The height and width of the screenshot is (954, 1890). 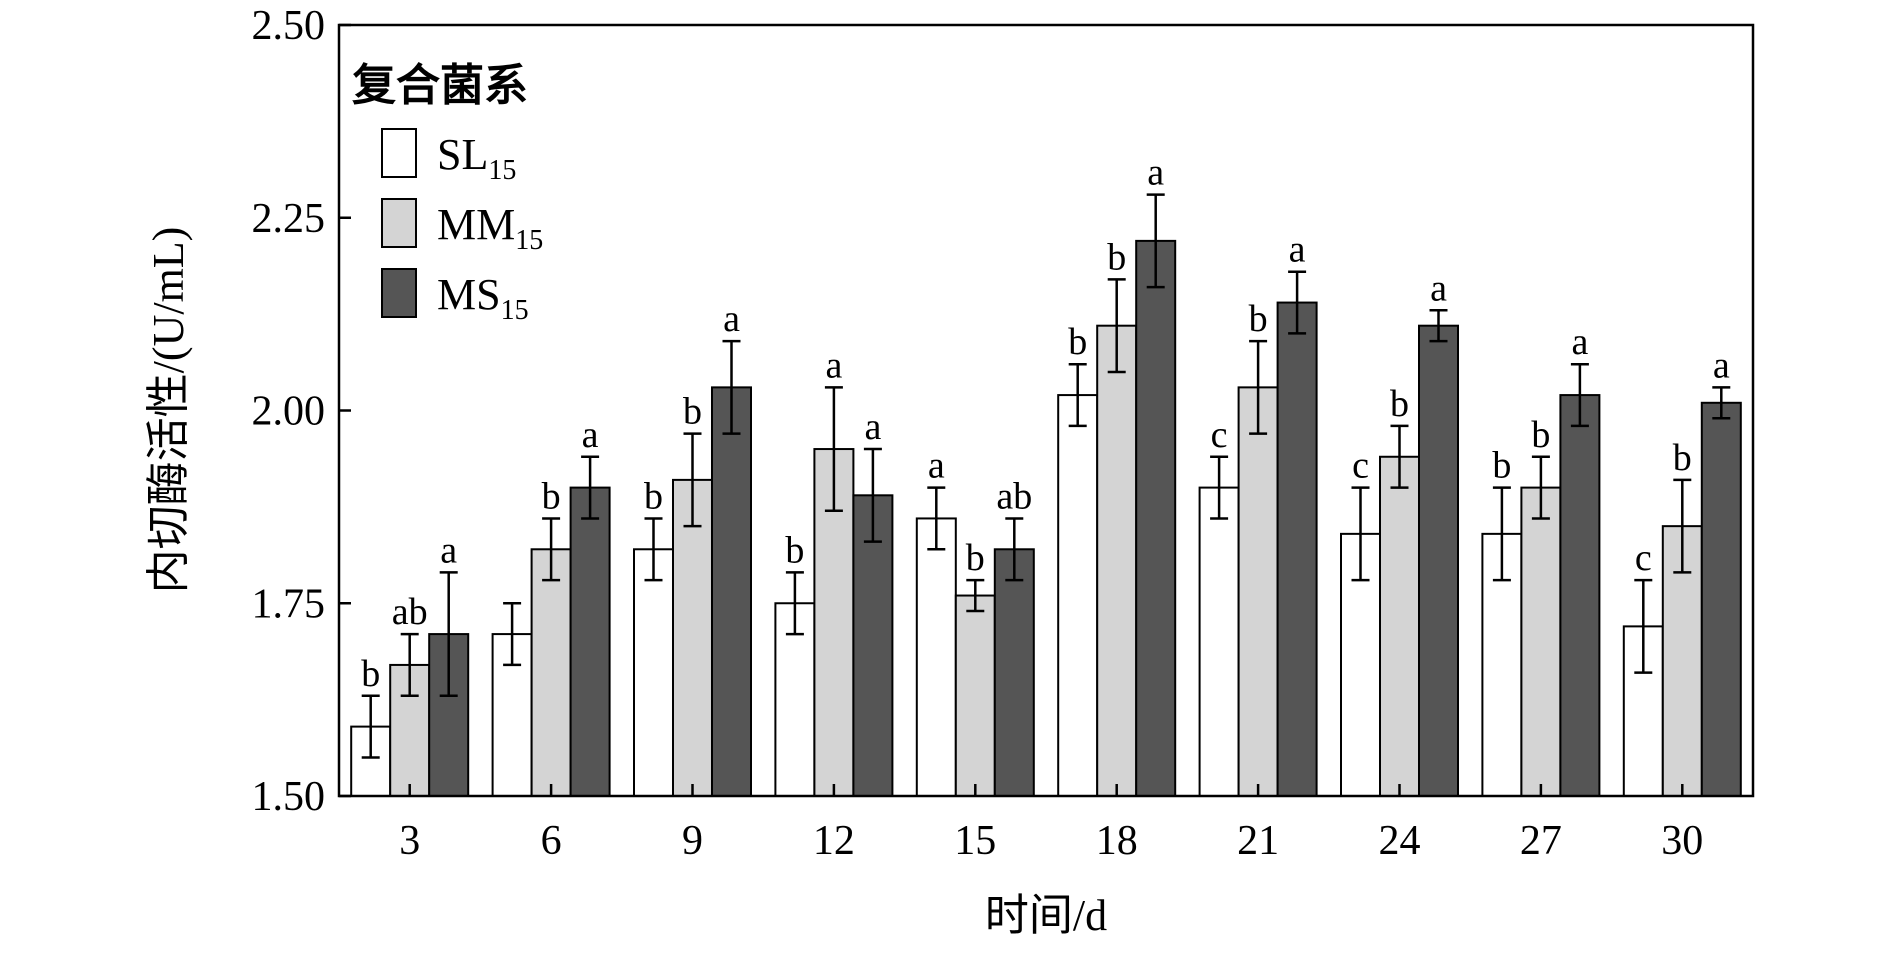 I want to click on legend: 复合菌系 SL15 MM15 MS15, so click(x=447, y=193).